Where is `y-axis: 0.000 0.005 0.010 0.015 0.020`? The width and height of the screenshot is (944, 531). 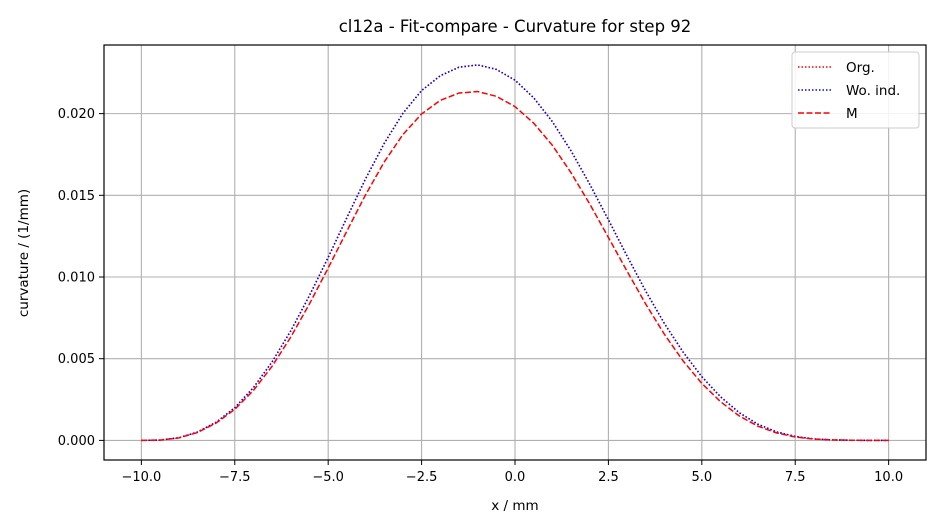 y-axis: 0.000 0.005 0.010 0.015 0.020 is located at coordinates (81, 278).